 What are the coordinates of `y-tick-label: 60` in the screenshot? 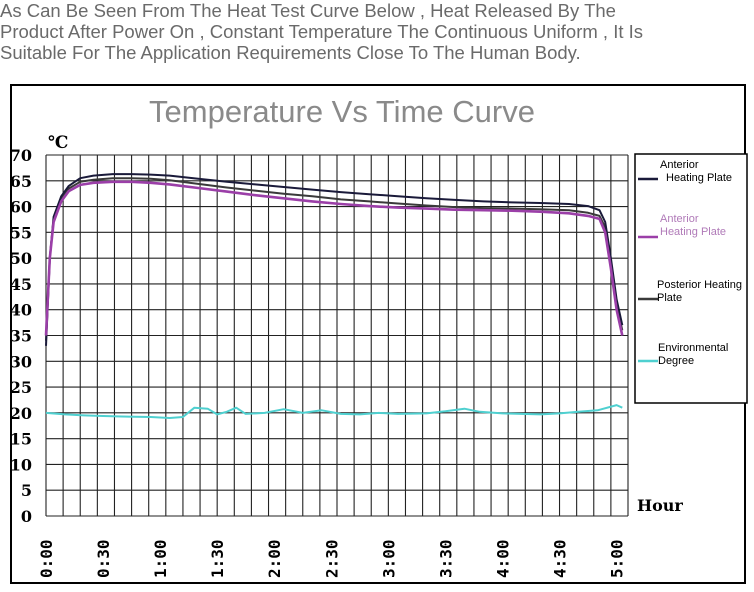 It's located at (21, 207).